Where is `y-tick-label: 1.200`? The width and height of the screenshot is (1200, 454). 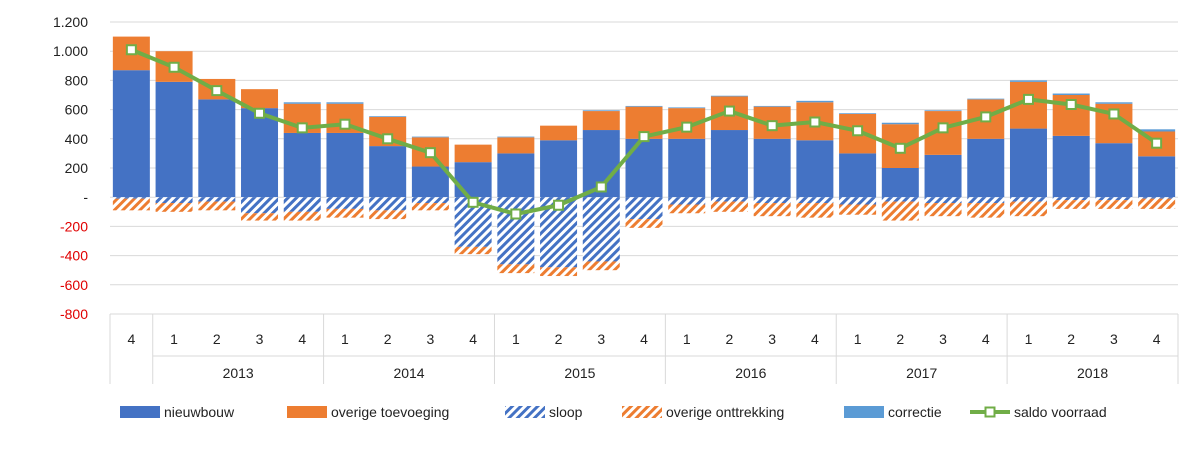 y-tick-label: 1.200 is located at coordinates (70, 22).